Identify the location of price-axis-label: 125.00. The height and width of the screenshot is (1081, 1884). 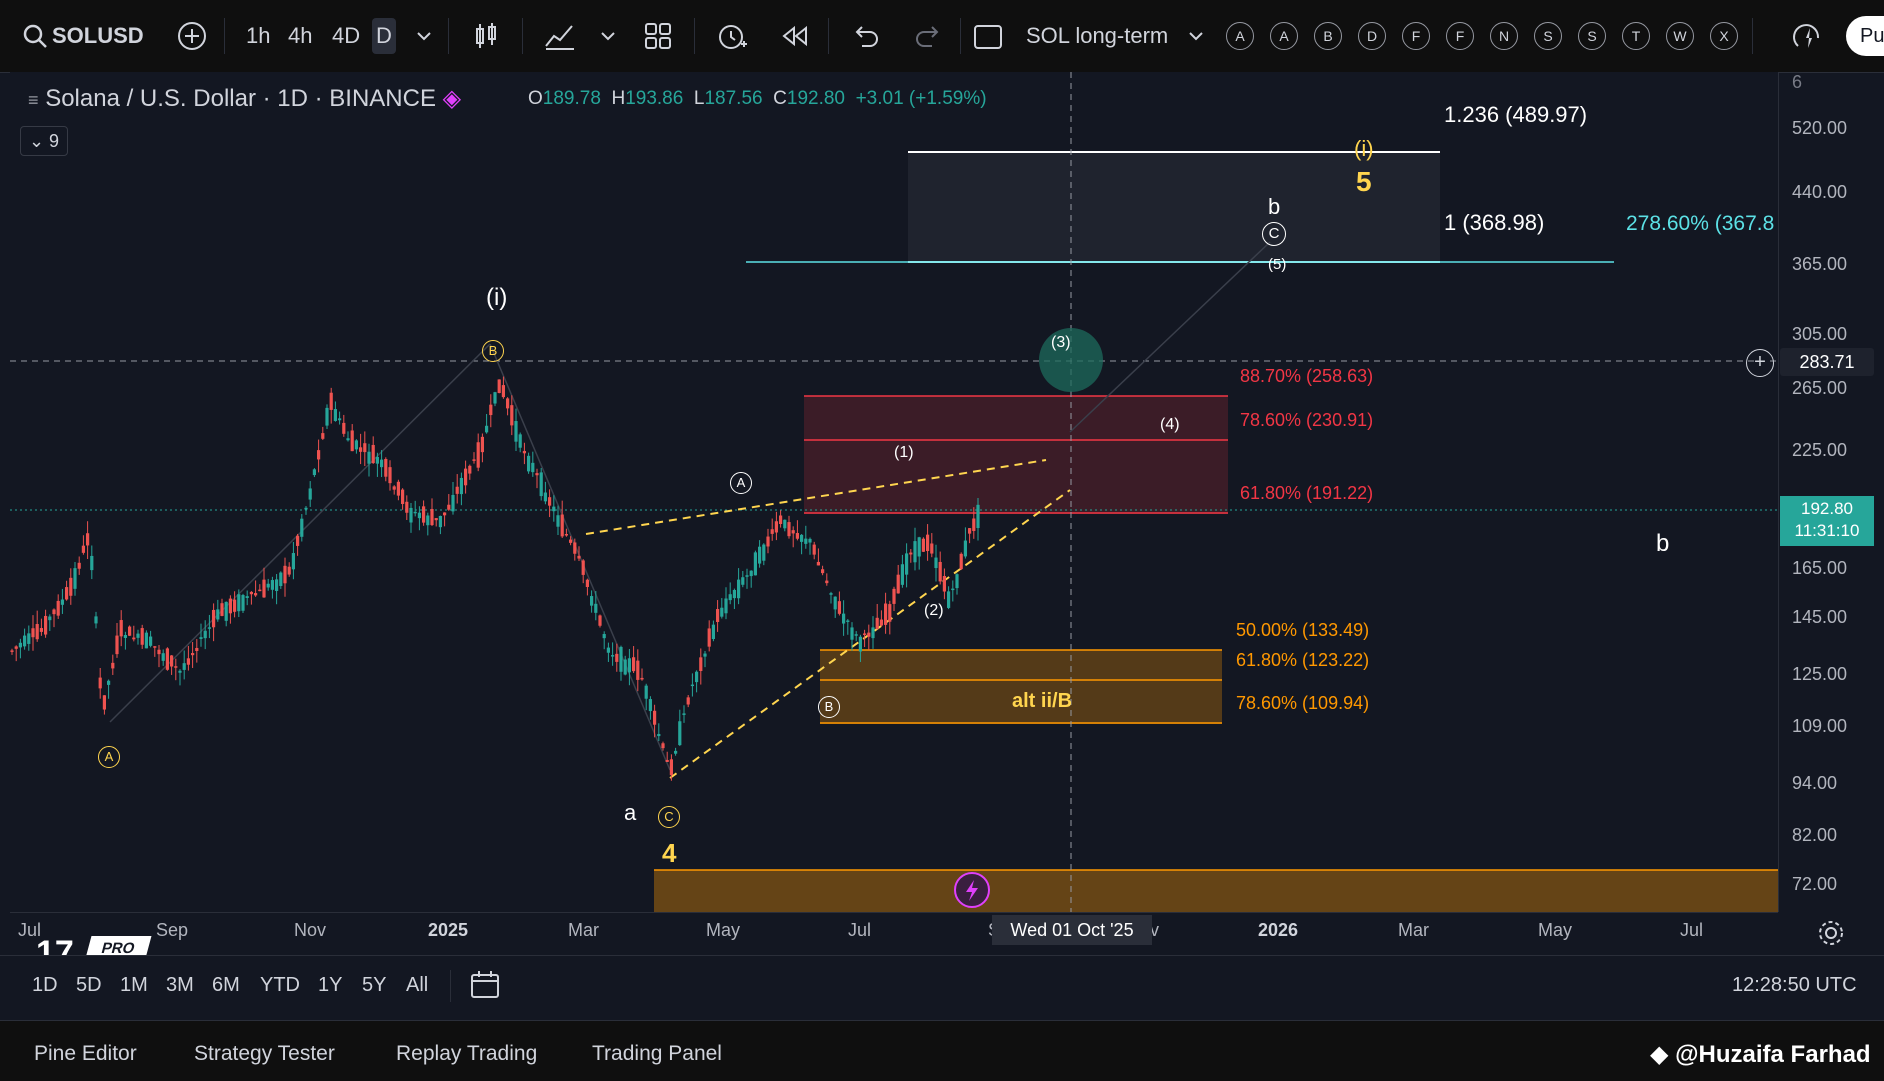
(1820, 674).